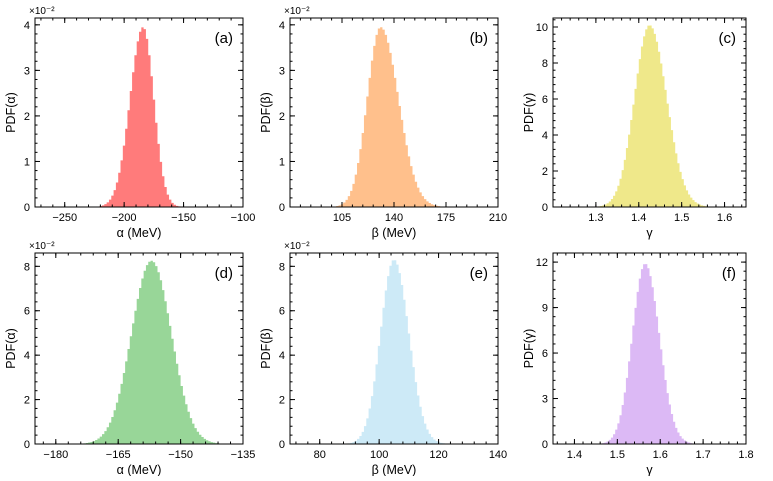 The image size is (773, 481). I want to click on x-tick-label: 210, so click(498, 218).